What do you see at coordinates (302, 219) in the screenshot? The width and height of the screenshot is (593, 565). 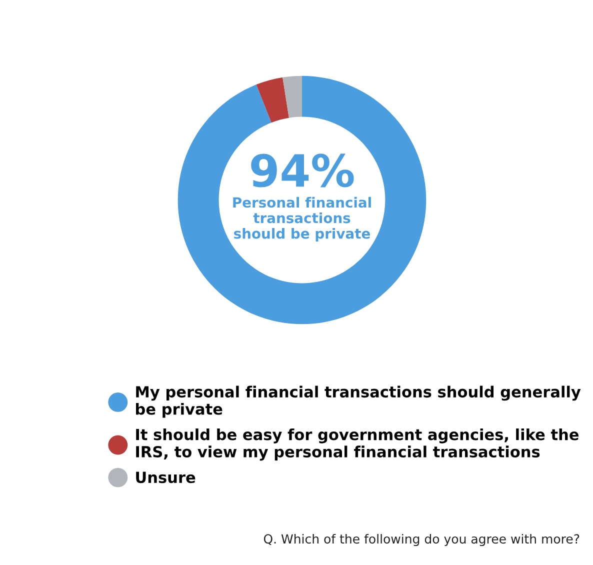 I see `text: Personal financial transactions should be private` at bounding box center [302, 219].